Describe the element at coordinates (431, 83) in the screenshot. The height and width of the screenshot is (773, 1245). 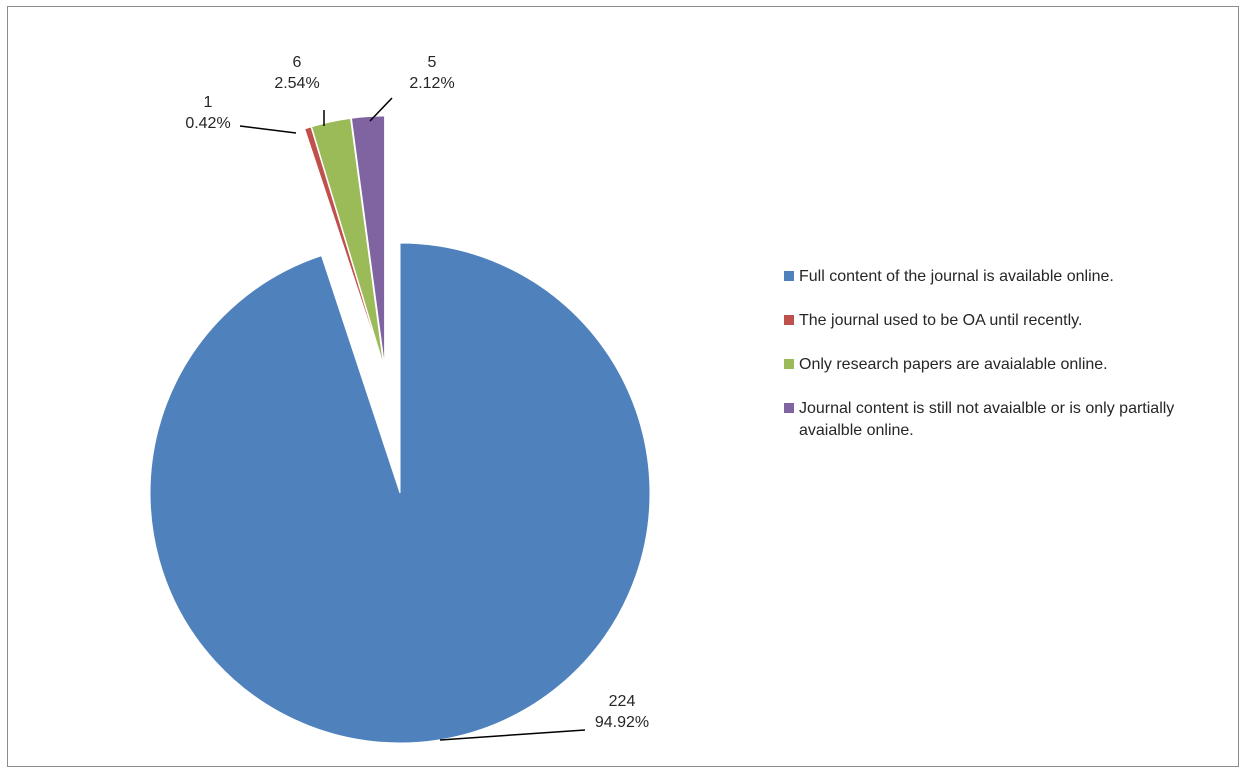
I see `data-label-percent: 2.12%` at that location.